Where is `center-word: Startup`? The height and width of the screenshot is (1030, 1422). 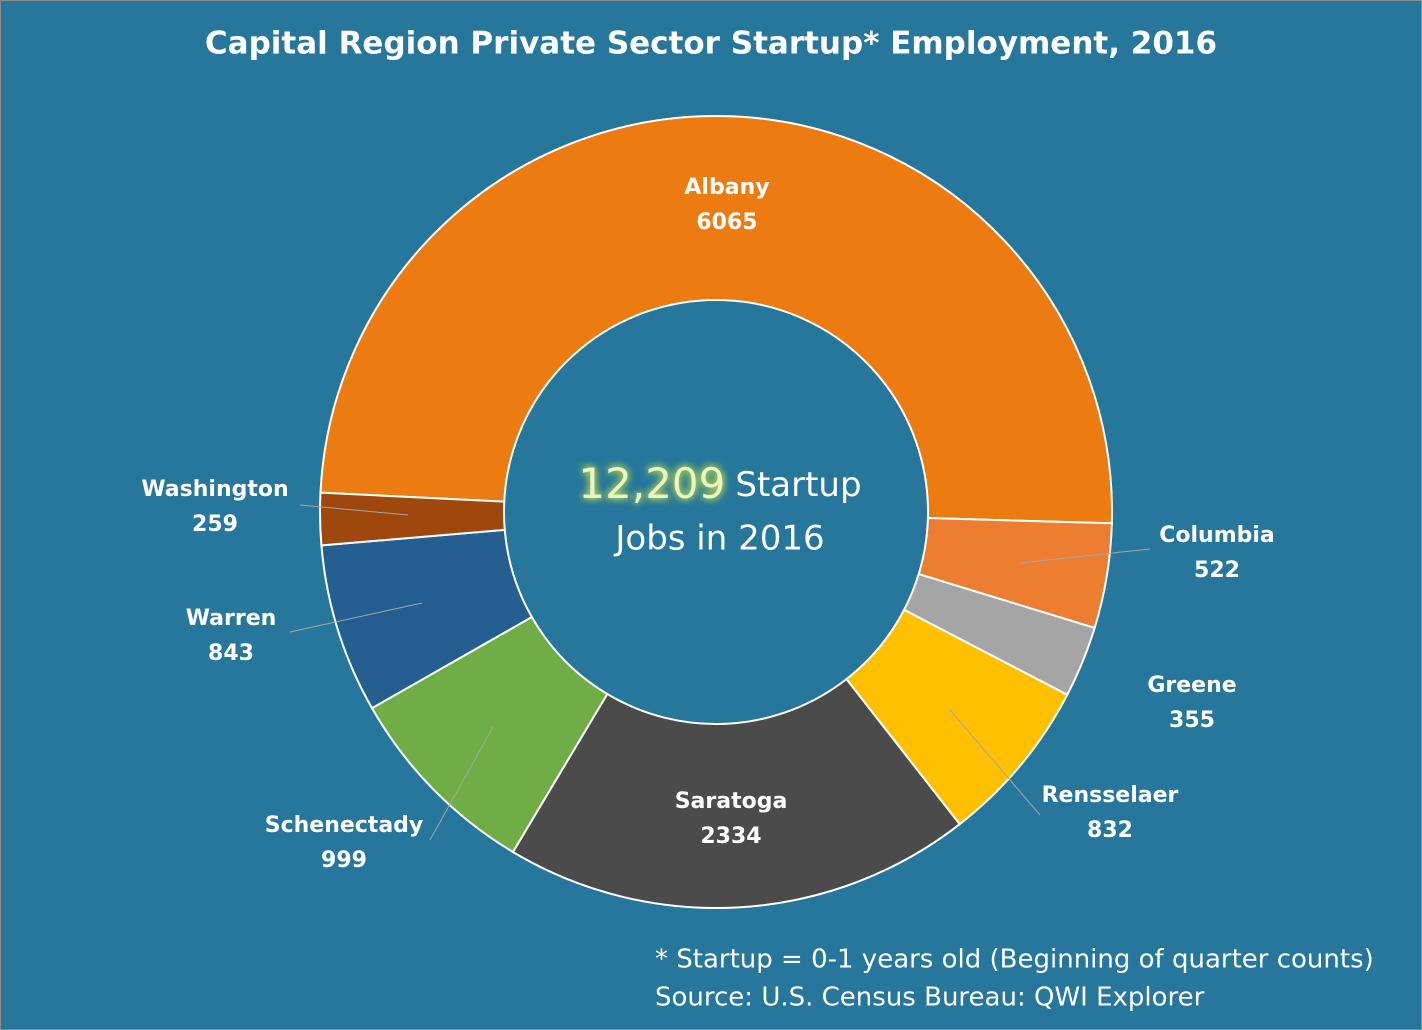 center-word: Startup is located at coordinates (798, 485).